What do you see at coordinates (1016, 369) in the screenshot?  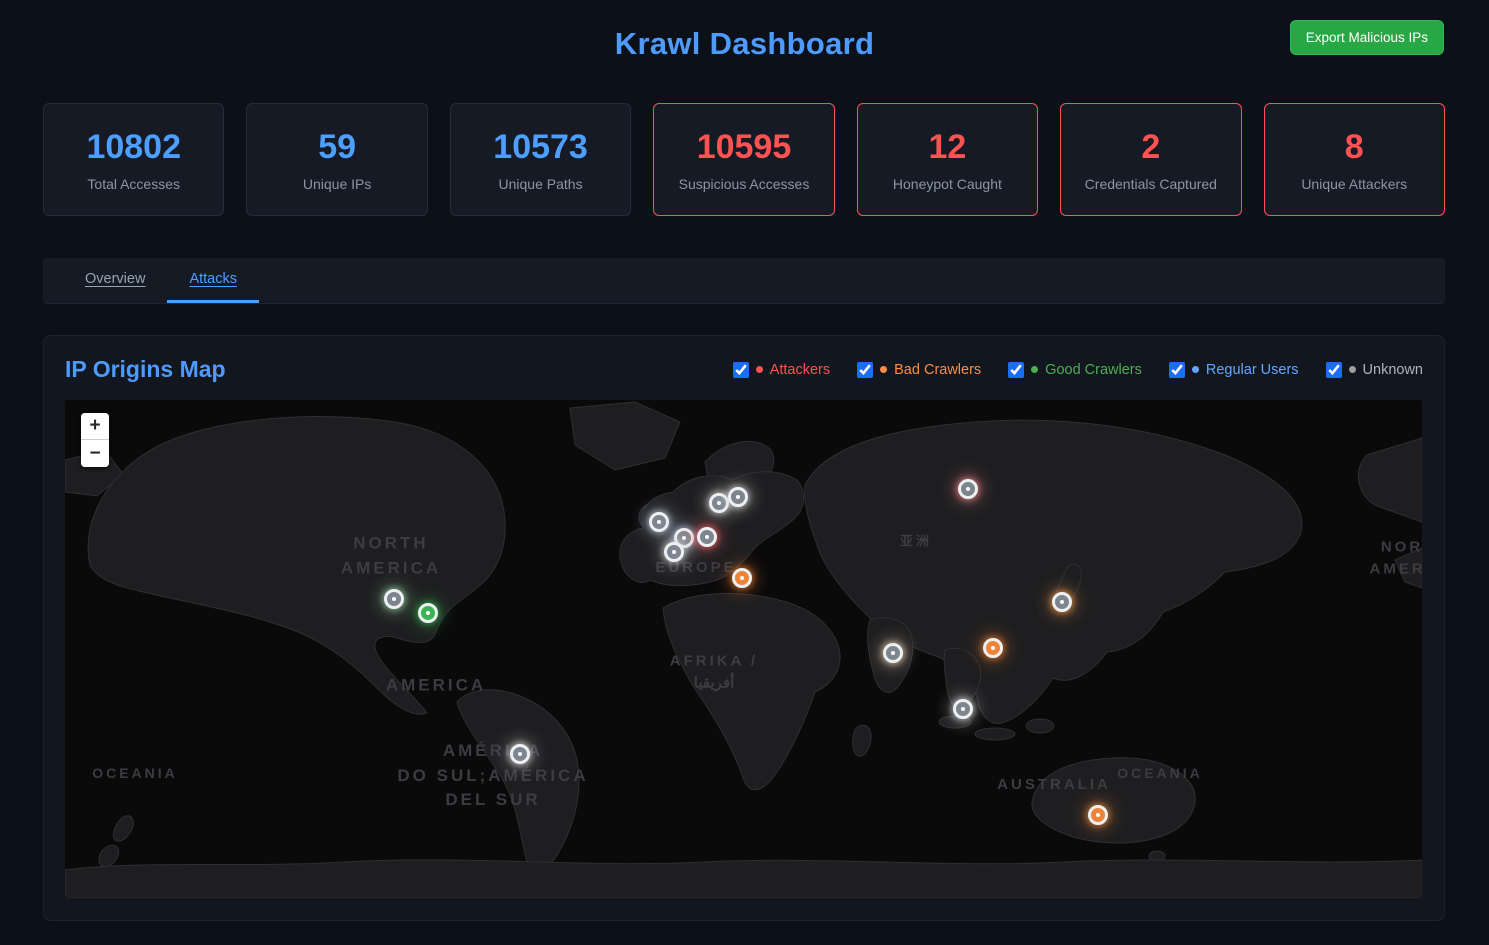 I see `good-crawlers-checkbox` at bounding box center [1016, 369].